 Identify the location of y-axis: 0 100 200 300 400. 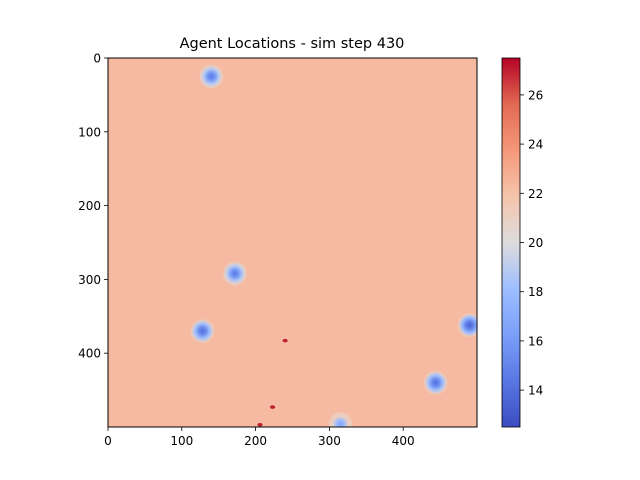
(93, 206).